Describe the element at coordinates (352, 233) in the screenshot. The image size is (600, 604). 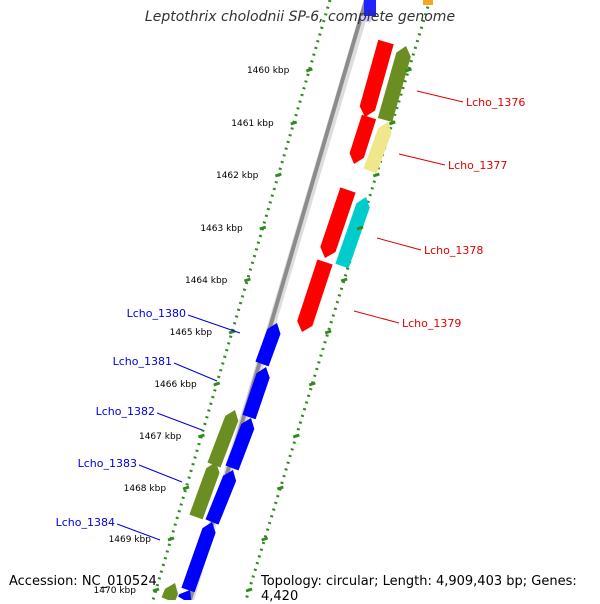
I see `gene-feature-lcho-1378-b` at that location.